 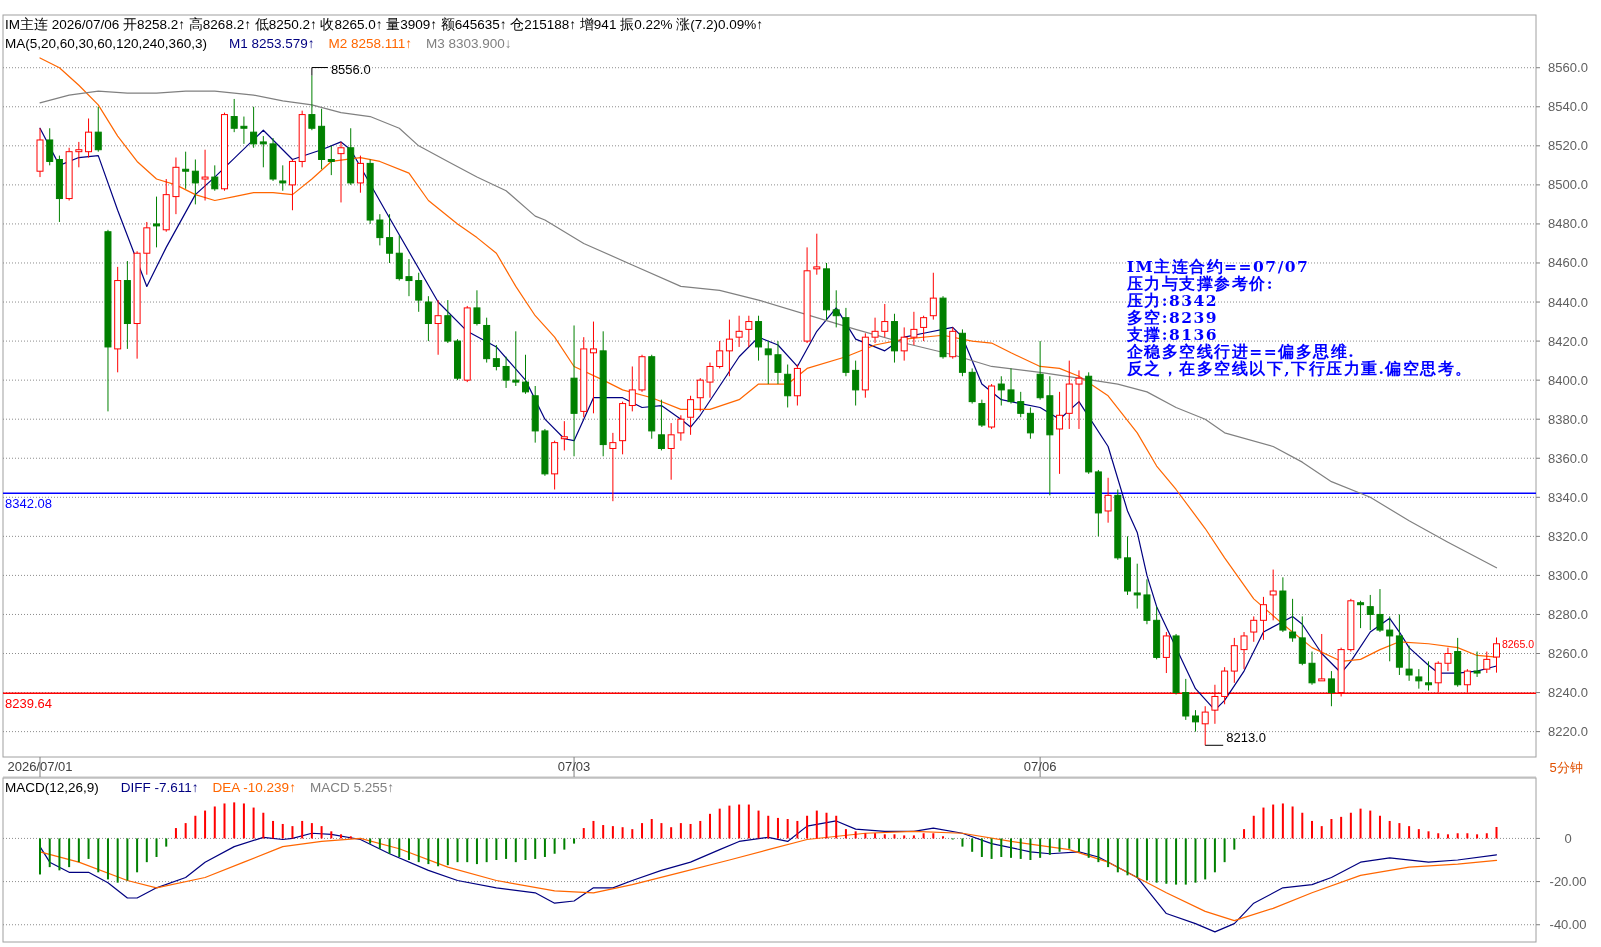 What do you see at coordinates (1518, 643) in the screenshot?
I see `text: 8265.0` at bounding box center [1518, 643].